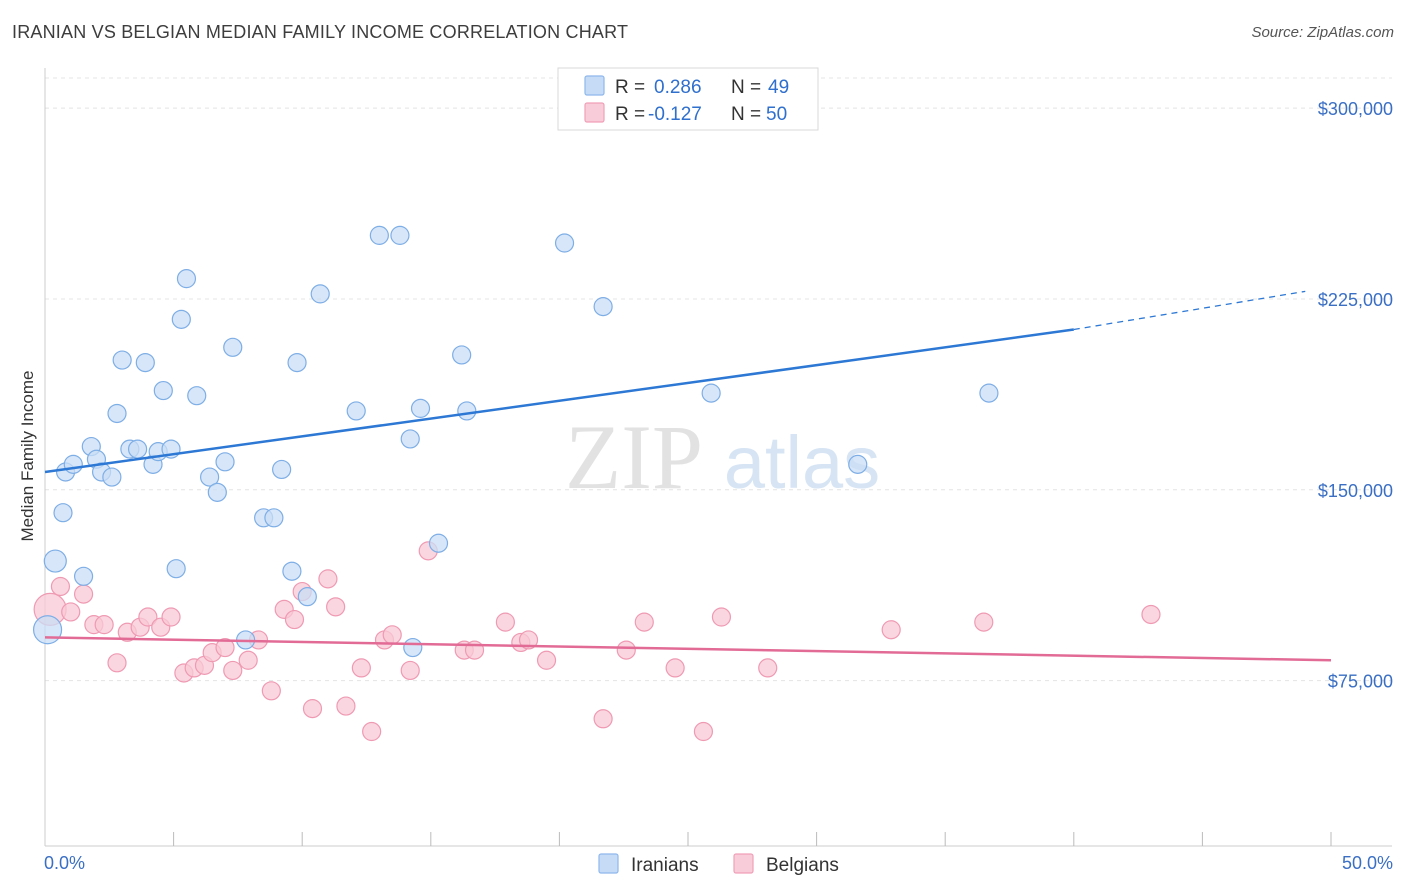 The height and width of the screenshot is (892, 1406). Describe the element at coordinates (1322, 32) in the screenshot. I see `source-label: Source: ZipAtlas.com` at that location.